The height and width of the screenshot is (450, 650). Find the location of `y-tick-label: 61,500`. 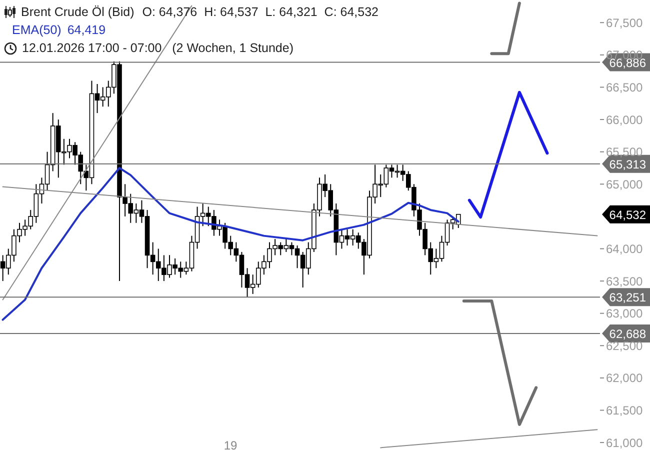

y-tick-label: 61,500 is located at coordinates (625, 410).